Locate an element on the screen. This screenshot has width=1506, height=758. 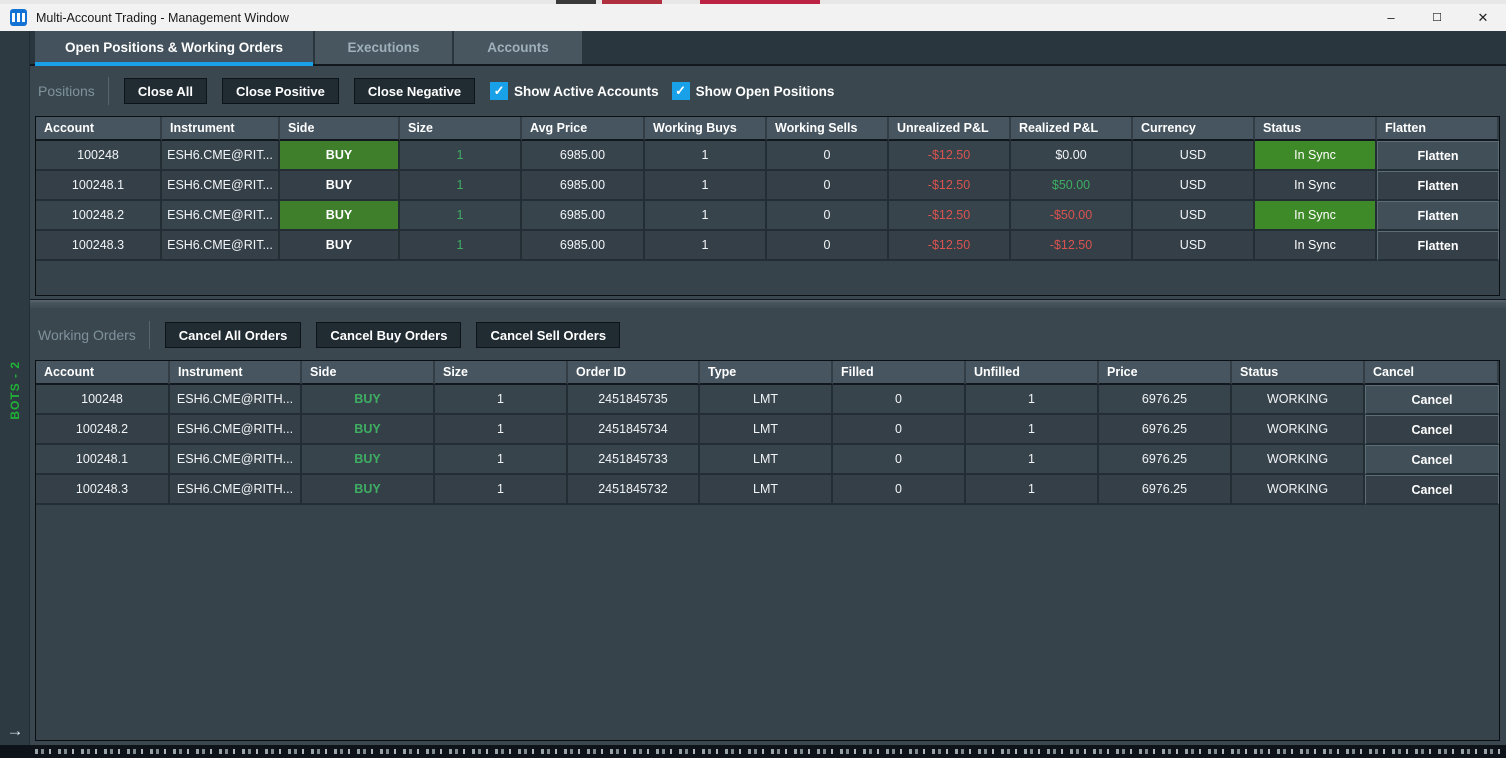
cell-account: 100248.3 is located at coordinates (99, 246).